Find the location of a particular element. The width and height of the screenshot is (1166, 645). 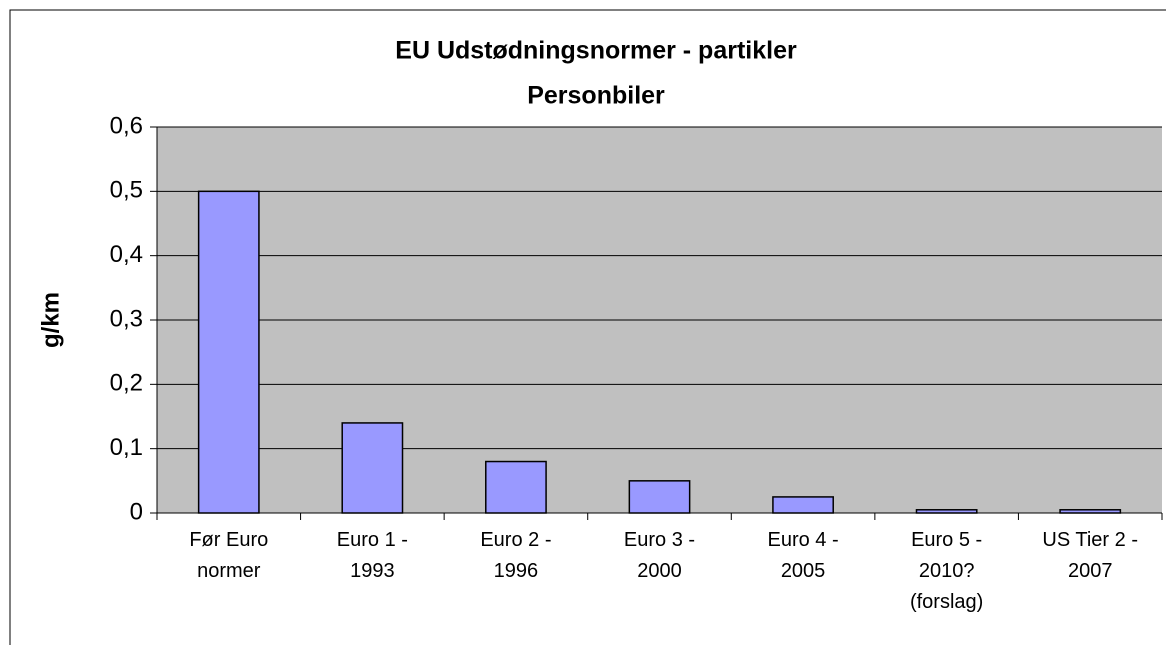

y-tick-label: 0,3 is located at coordinates (126, 318).